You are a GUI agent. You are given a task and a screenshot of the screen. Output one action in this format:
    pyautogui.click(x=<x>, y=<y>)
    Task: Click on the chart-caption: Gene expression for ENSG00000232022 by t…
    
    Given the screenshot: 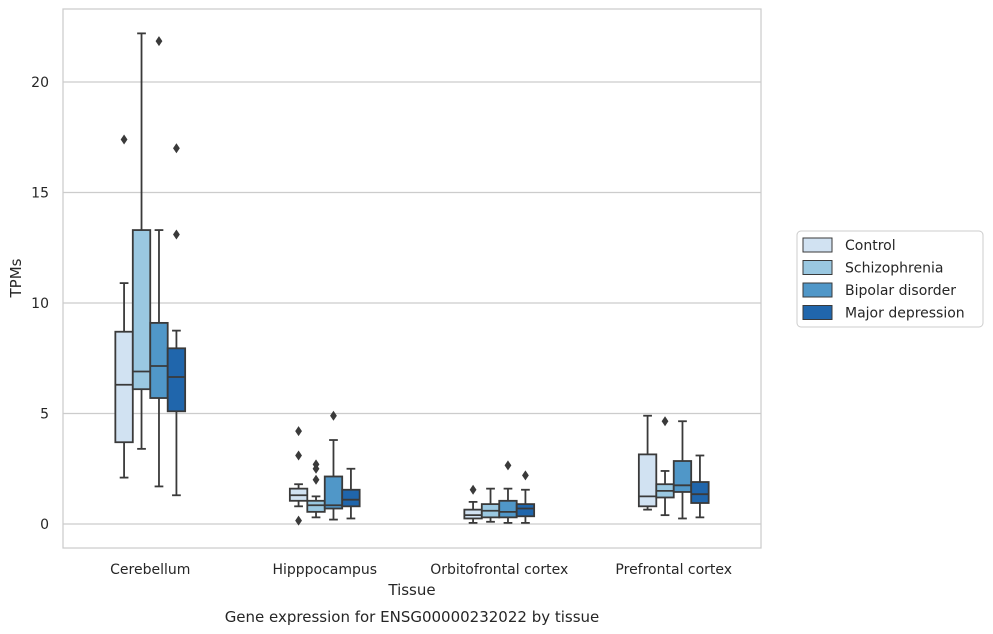 What is the action you would take?
    pyautogui.click(x=412, y=617)
    